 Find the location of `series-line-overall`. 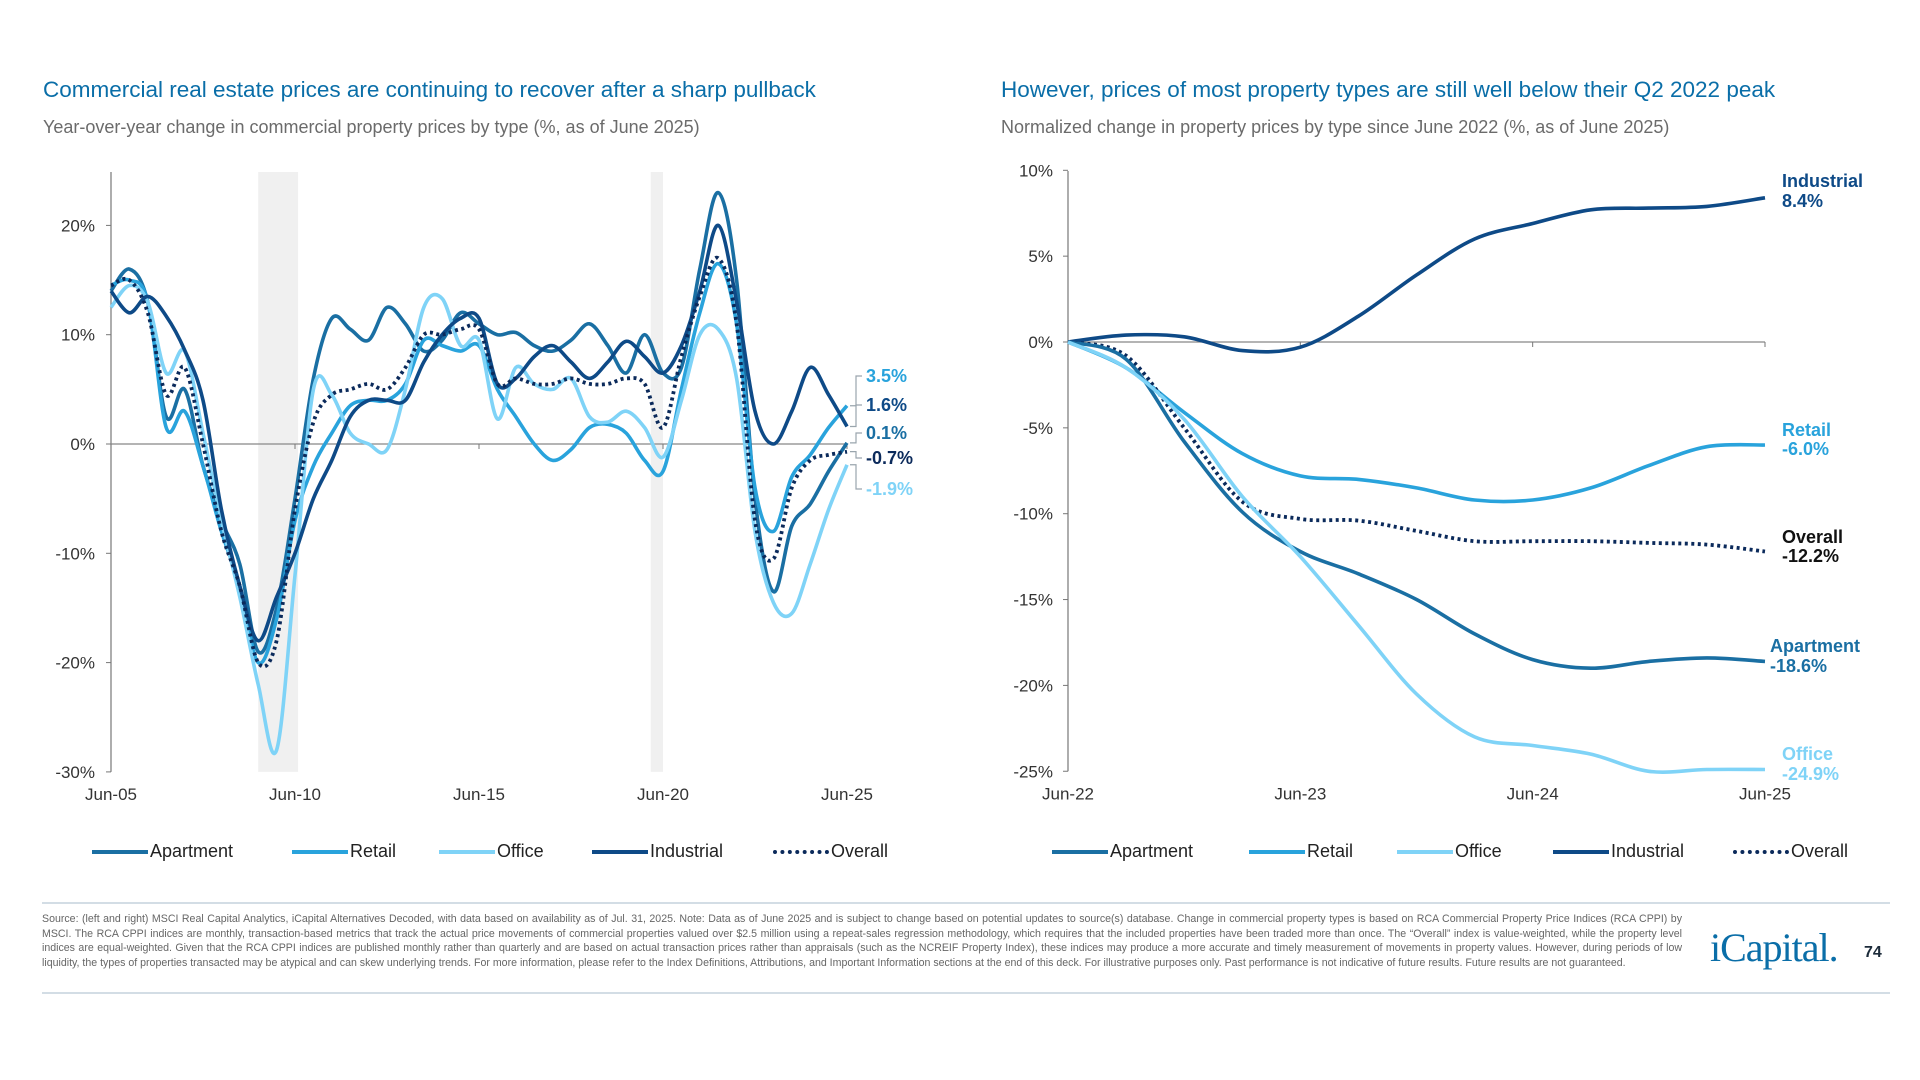

series-line-overall is located at coordinates (1416, 447).